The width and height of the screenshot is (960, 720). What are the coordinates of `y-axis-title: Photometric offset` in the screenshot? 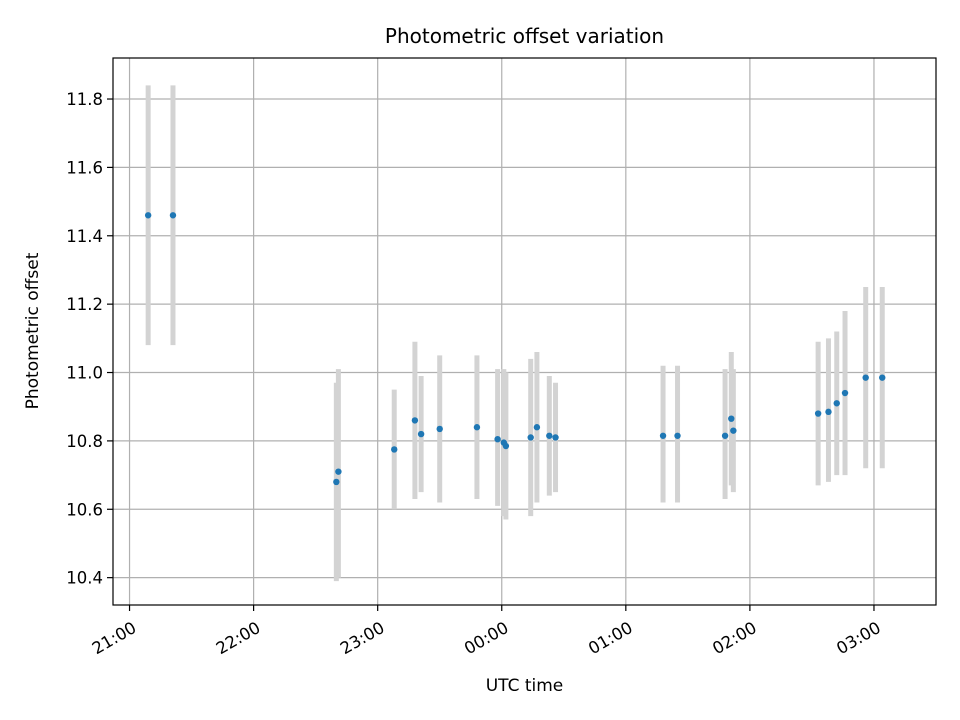 It's located at (33, 330).